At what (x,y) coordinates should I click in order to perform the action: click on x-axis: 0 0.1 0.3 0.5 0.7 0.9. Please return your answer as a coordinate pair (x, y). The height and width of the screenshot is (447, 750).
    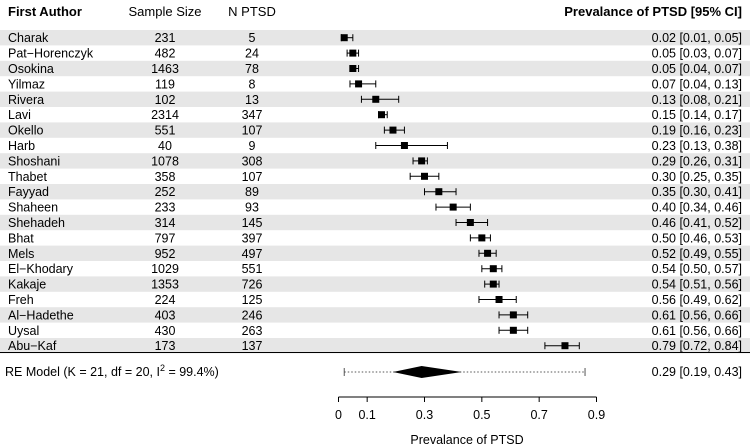
    Looking at the image, I should click on (470, 409).